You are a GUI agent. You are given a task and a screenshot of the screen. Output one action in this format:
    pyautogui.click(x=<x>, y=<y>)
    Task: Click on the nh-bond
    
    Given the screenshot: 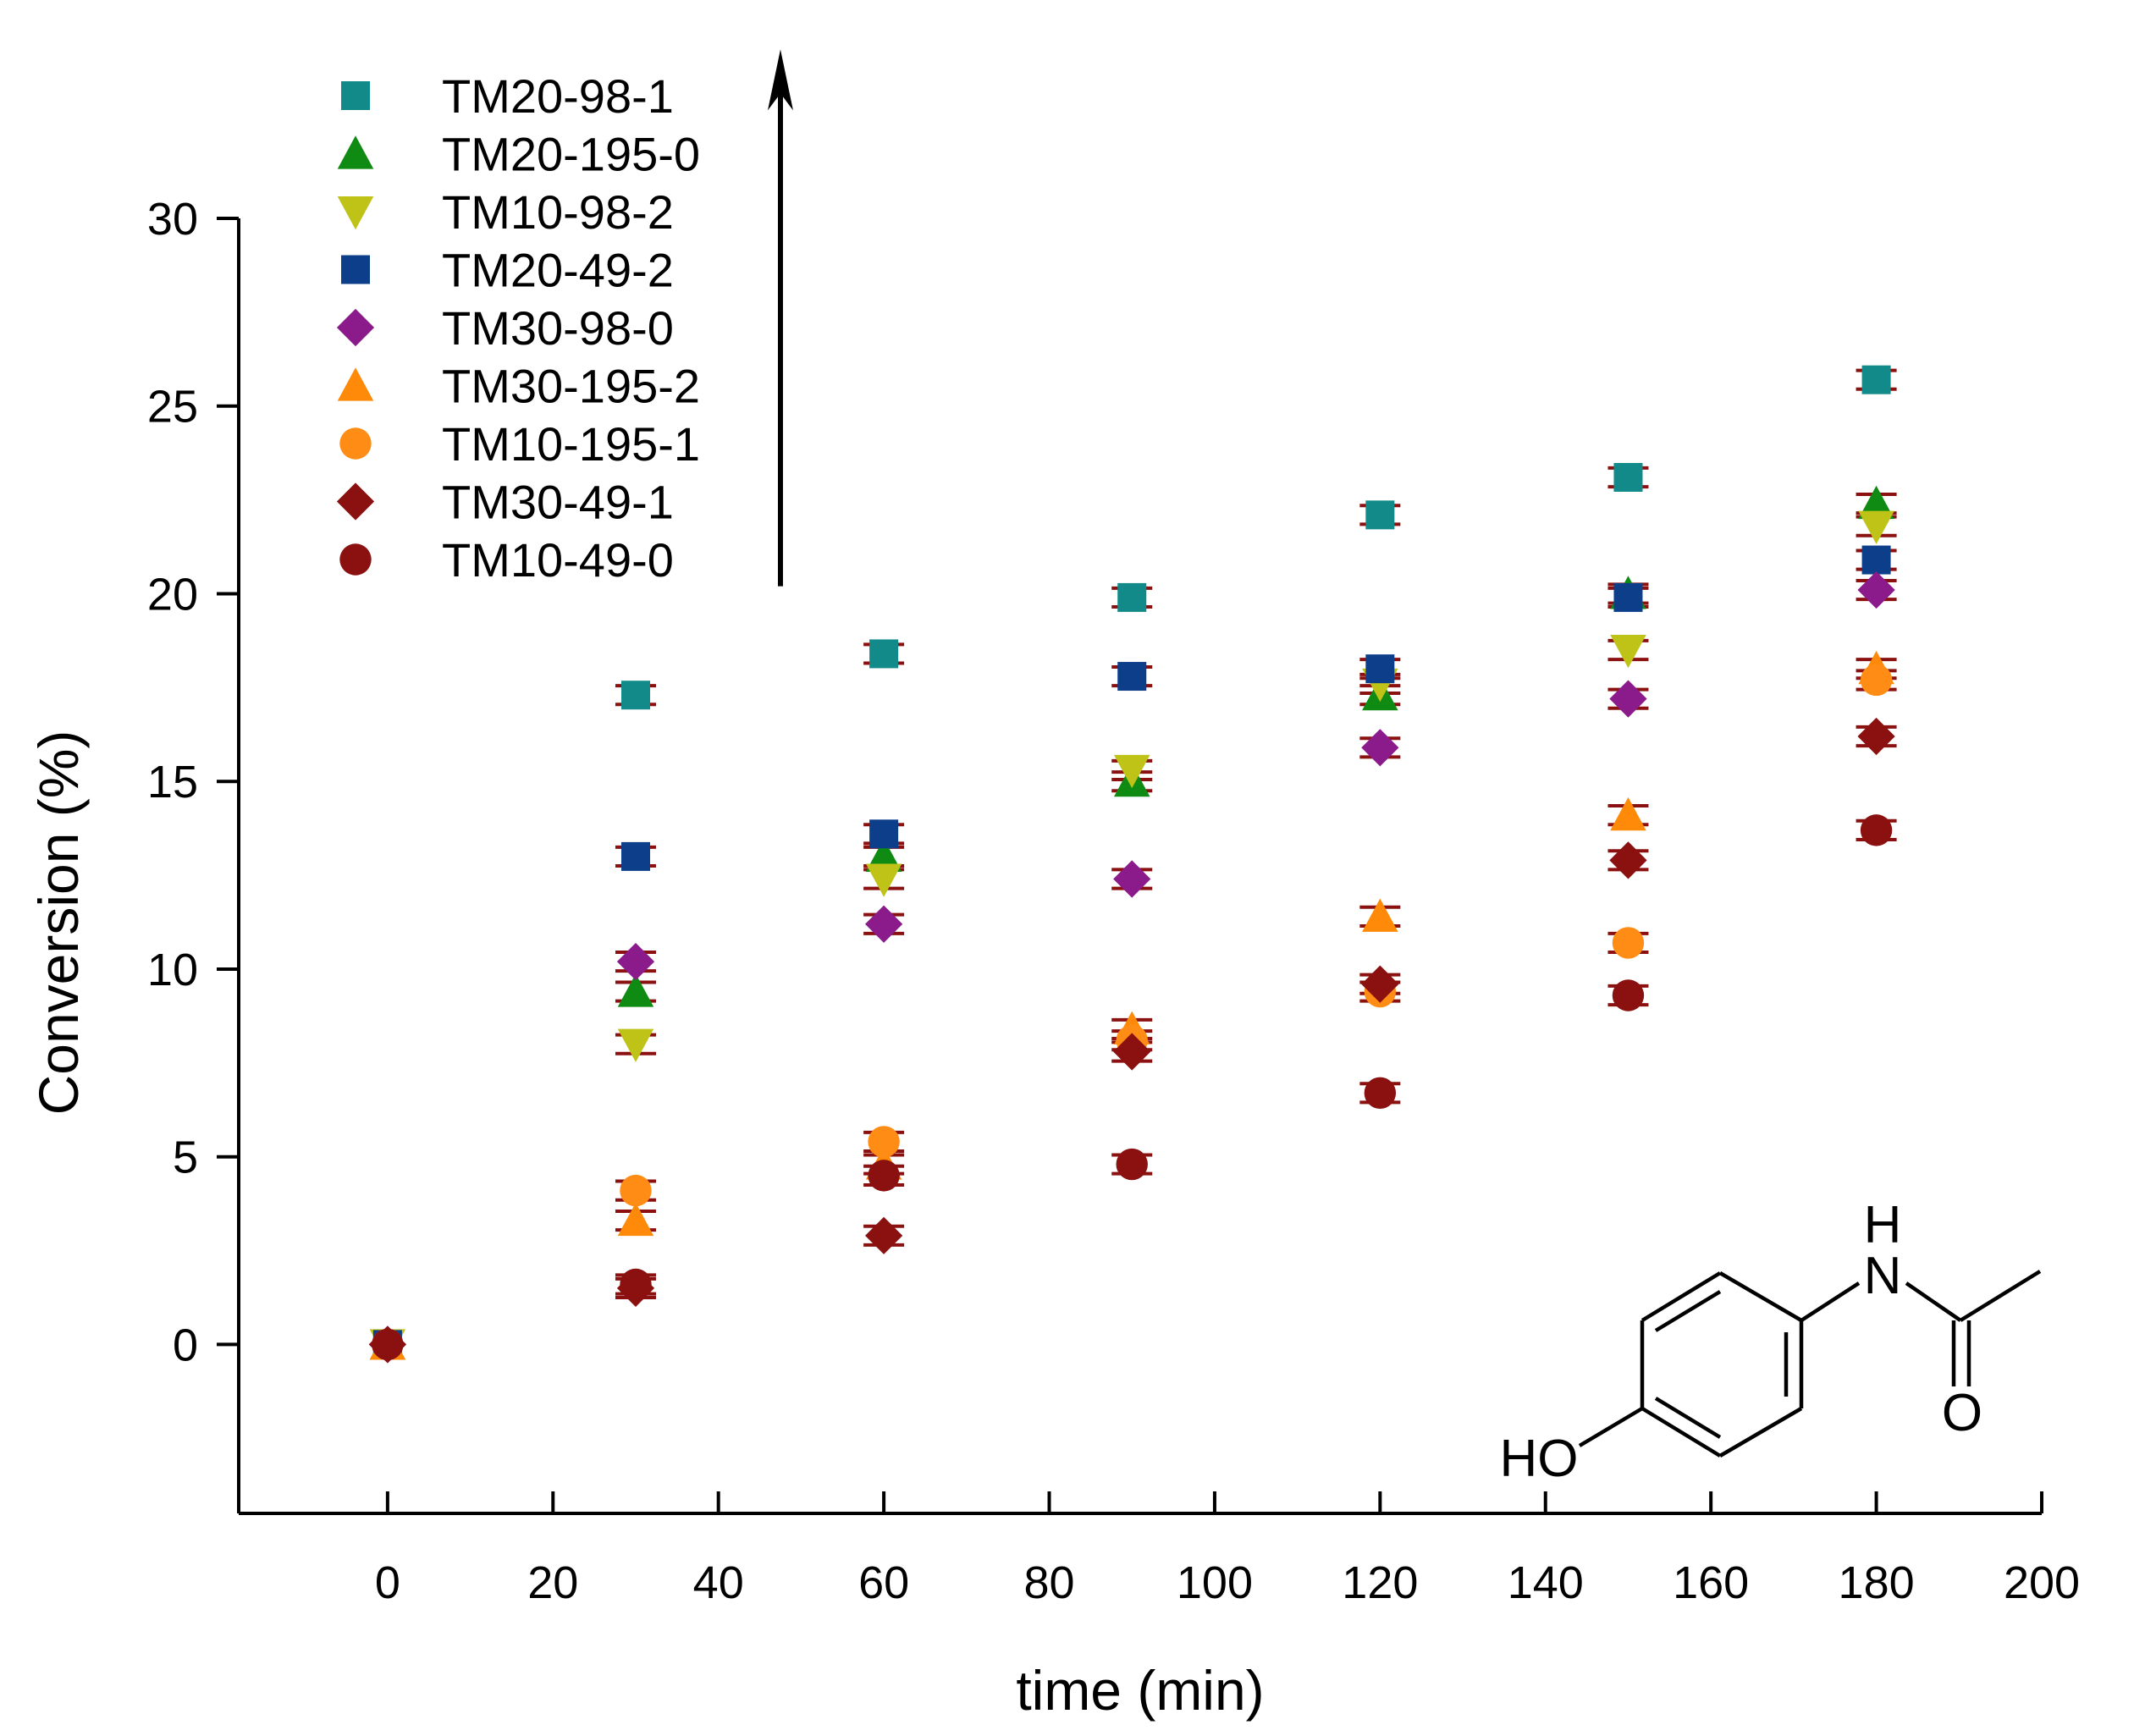 What is the action you would take?
    pyautogui.click(x=1830, y=1301)
    